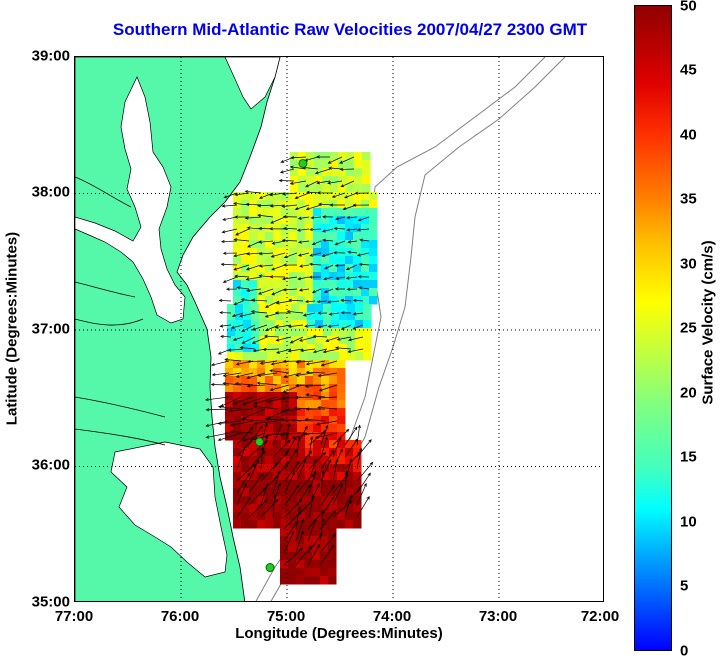 The image size is (724, 660). I want to click on radar-station-marker, so click(270, 568).